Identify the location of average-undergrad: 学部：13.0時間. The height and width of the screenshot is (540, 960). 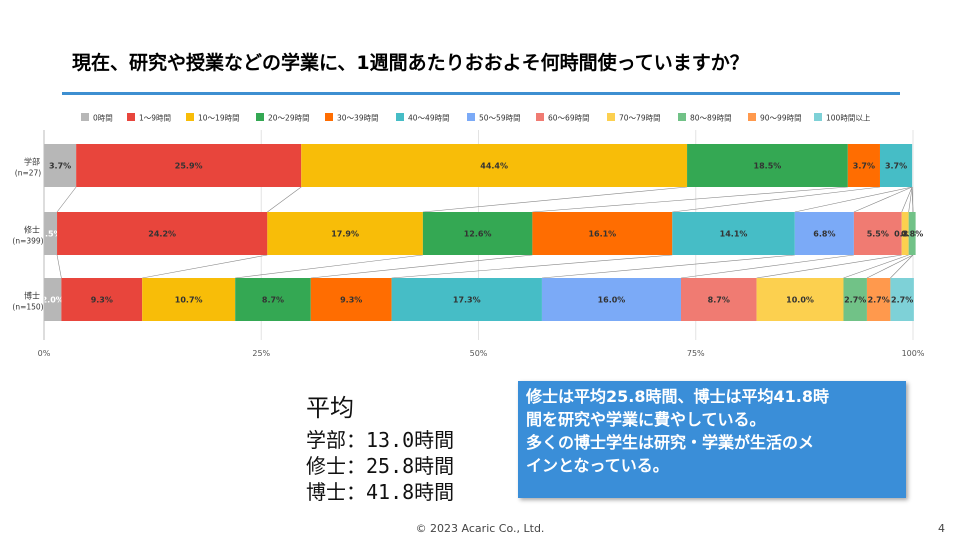
(380, 440).